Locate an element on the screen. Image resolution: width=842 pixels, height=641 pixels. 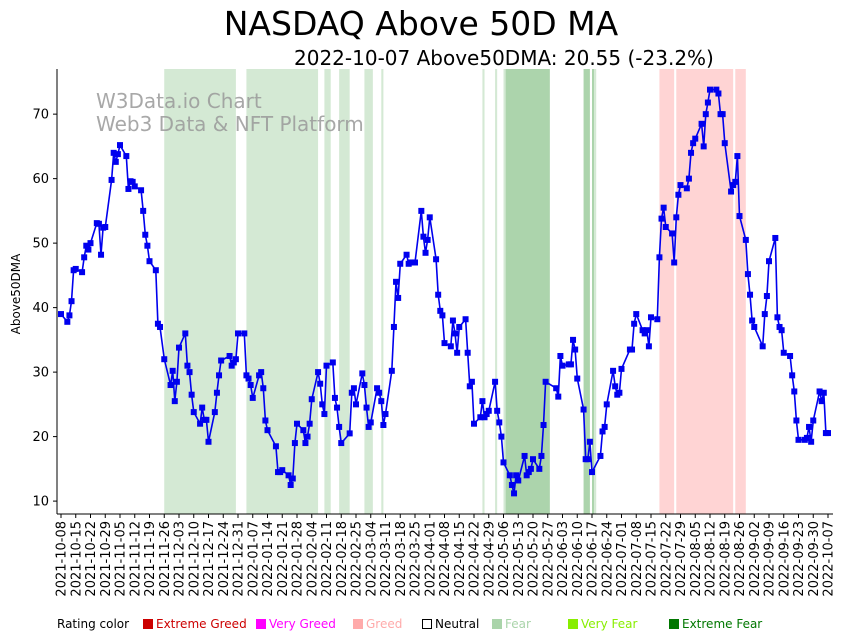
x-tick-label: 2022-01-28 is located at coordinates (298, 559).